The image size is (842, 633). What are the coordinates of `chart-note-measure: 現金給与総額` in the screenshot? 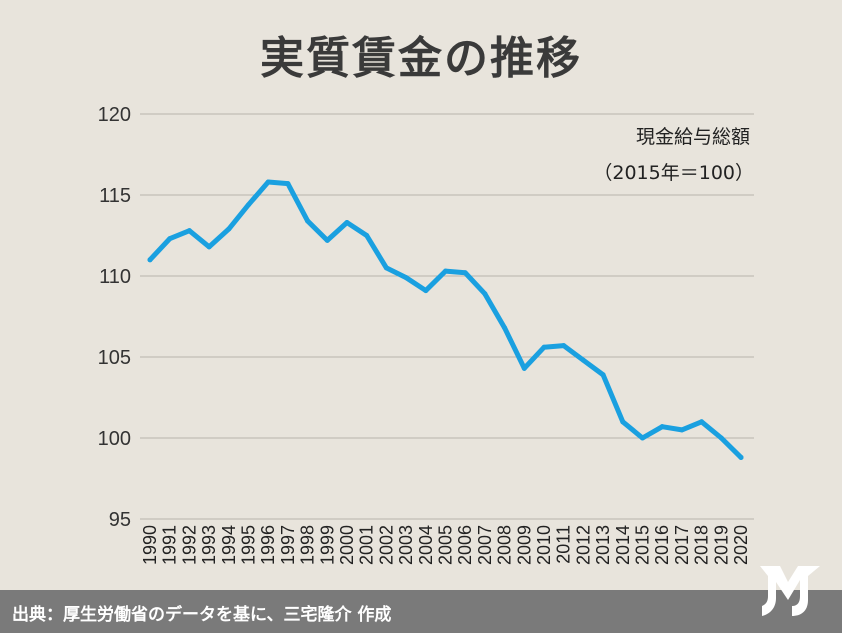 It's located at (693, 137).